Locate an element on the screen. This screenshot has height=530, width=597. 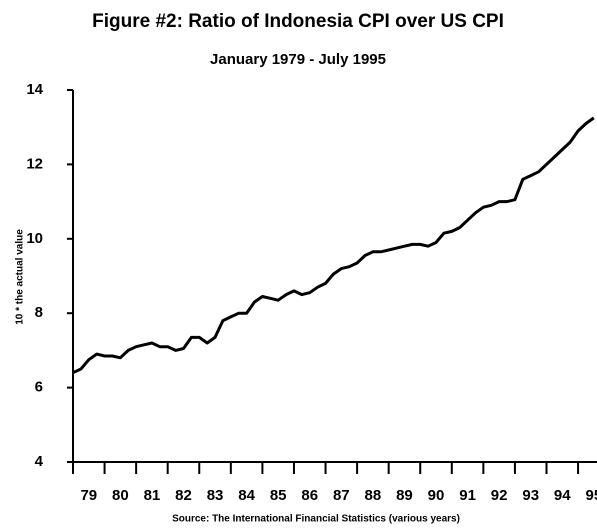
x-tick-label: 94 is located at coordinates (562, 495).